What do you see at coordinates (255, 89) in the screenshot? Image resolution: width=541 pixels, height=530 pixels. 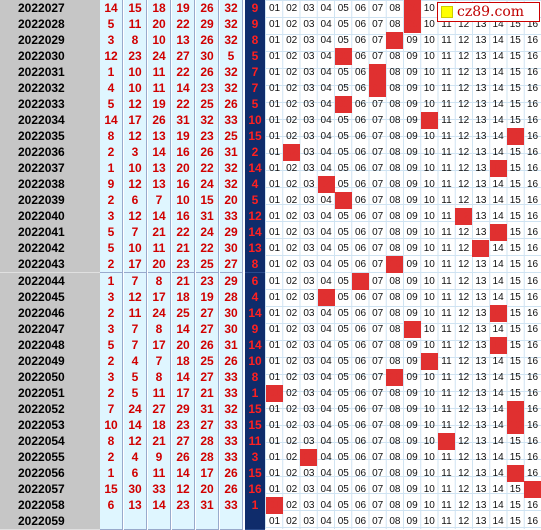 I see `blue-ball-number: 7` at bounding box center [255, 89].